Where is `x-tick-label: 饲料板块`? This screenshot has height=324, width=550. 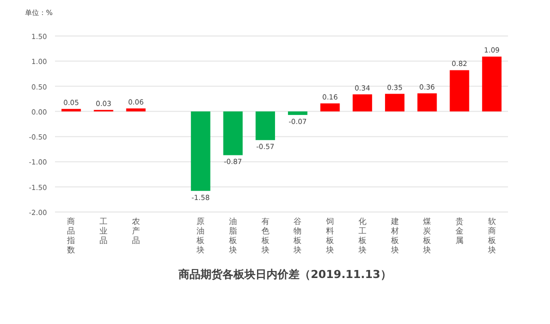
x-tick-label: 饲料板块 is located at coordinates (329, 235).